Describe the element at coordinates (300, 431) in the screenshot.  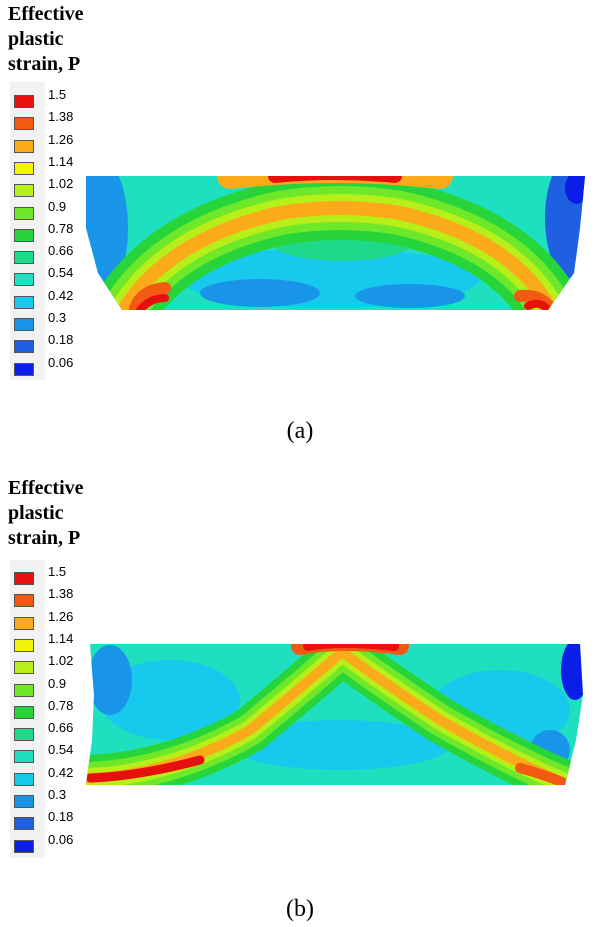
I see `panel-caption: (a)` at that location.